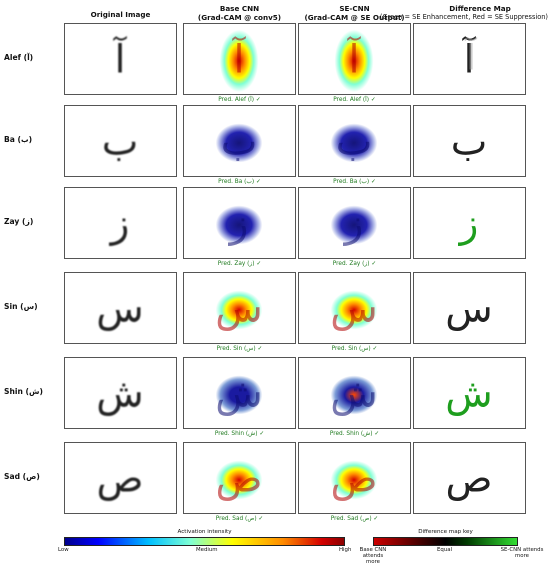 This screenshot has height=565, width=550. I want to click on original-panel: ص, so click(120, 478).